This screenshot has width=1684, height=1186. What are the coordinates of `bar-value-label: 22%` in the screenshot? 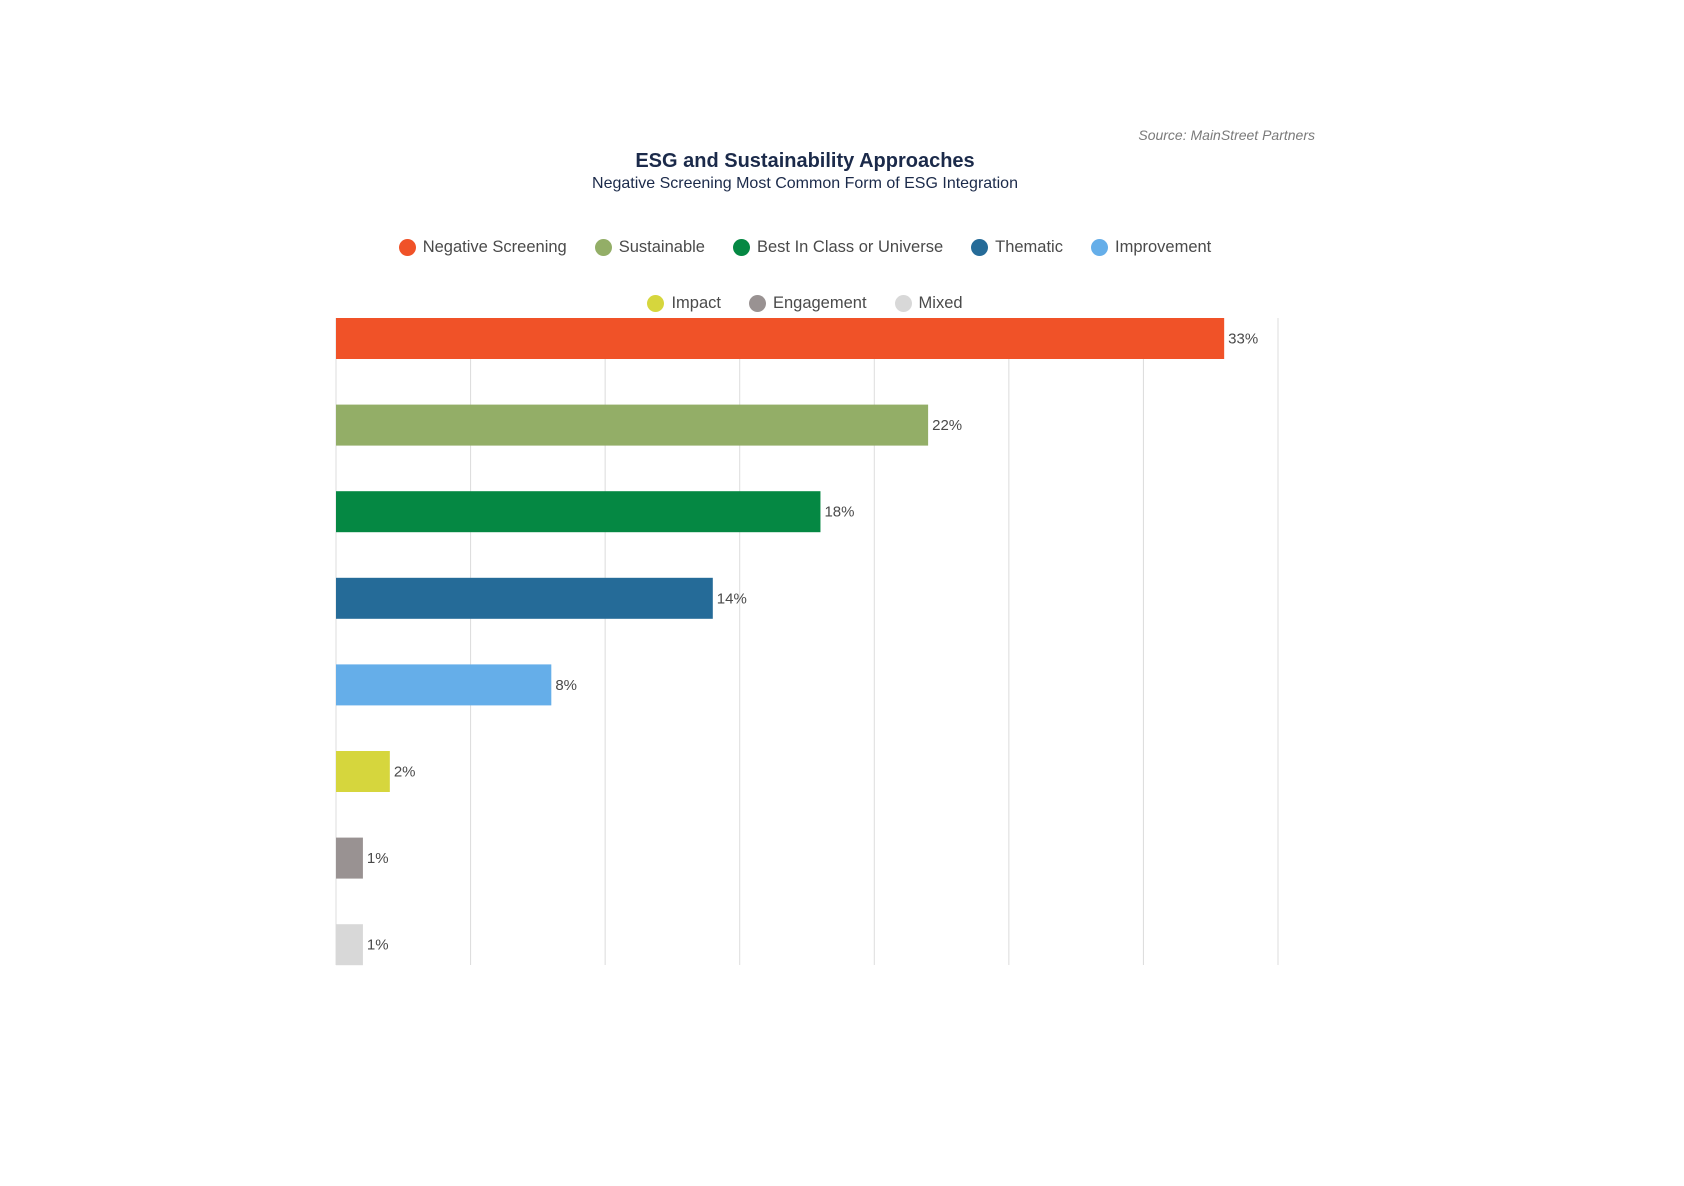 It's located at (947, 425).